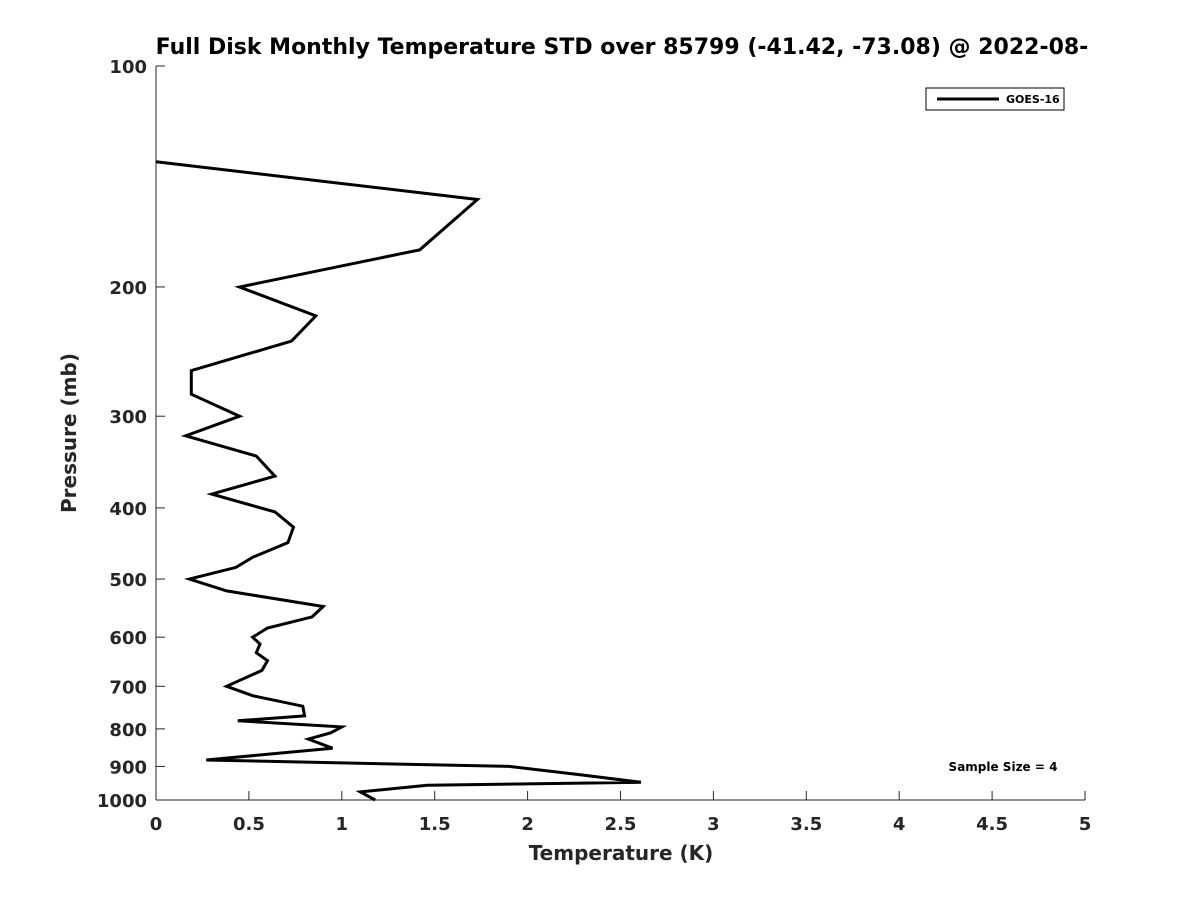 The image size is (1200, 905). What do you see at coordinates (435, 824) in the screenshot?
I see `x-tick-label: 1.5` at bounding box center [435, 824].